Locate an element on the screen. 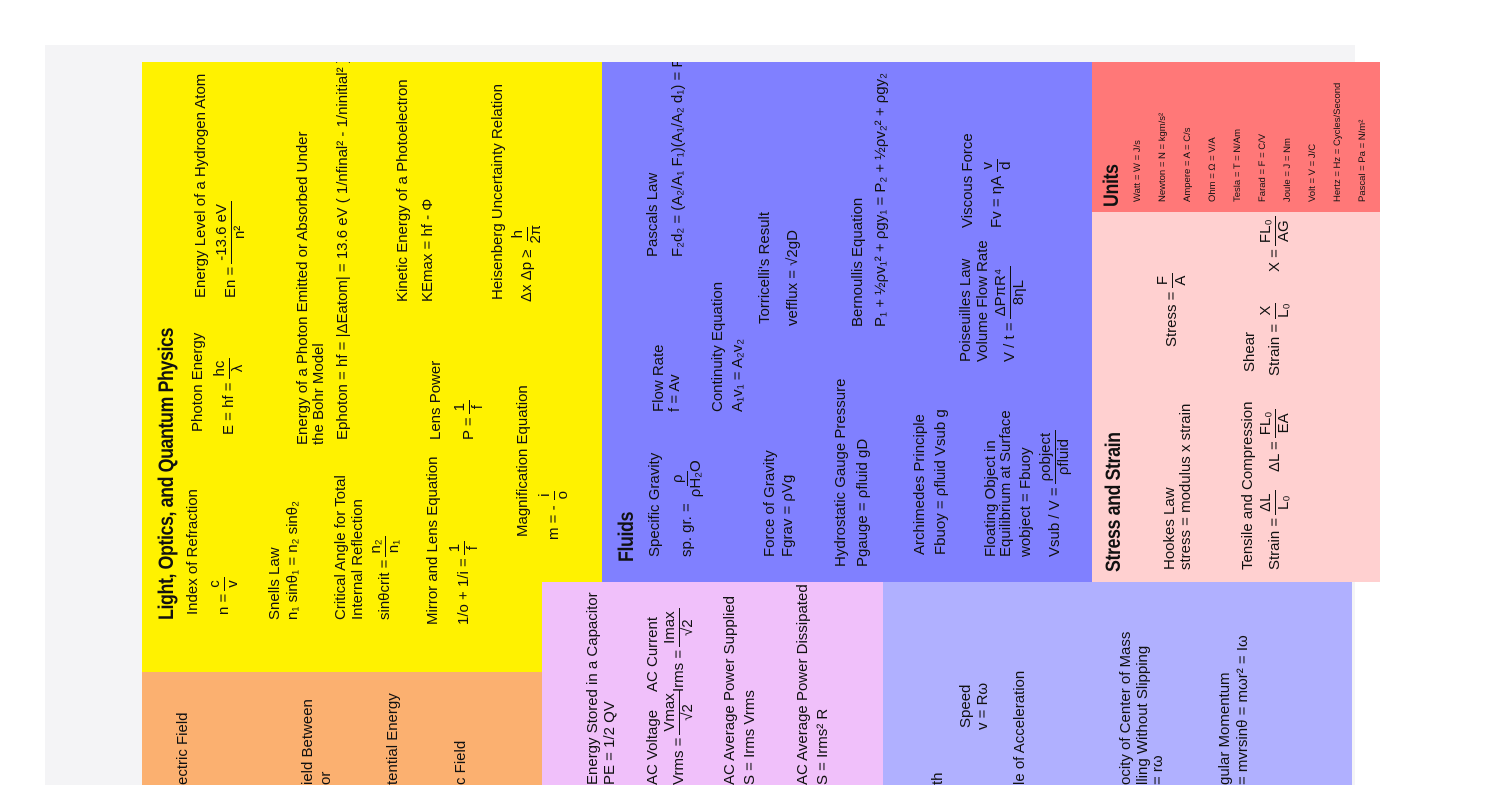 This screenshot has height=785, width=1500. formula-lhs: Strain = is located at coordinates (1274, 349).